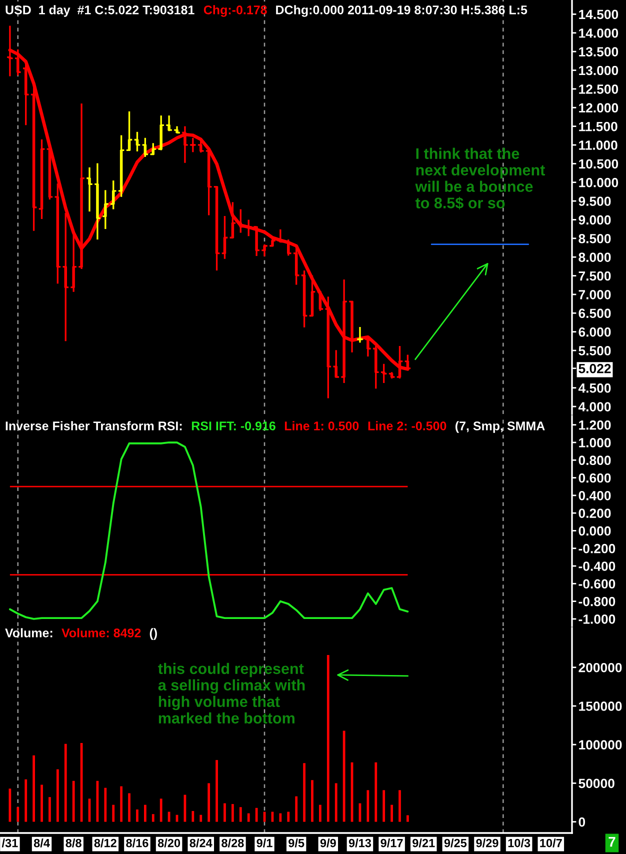 The height and width of the screenshot is (854, 626). What do you see at coordinates (597, 601) in the screenshot?
I see `y-tick-label: -0.800` at bounding box center [597, 601].